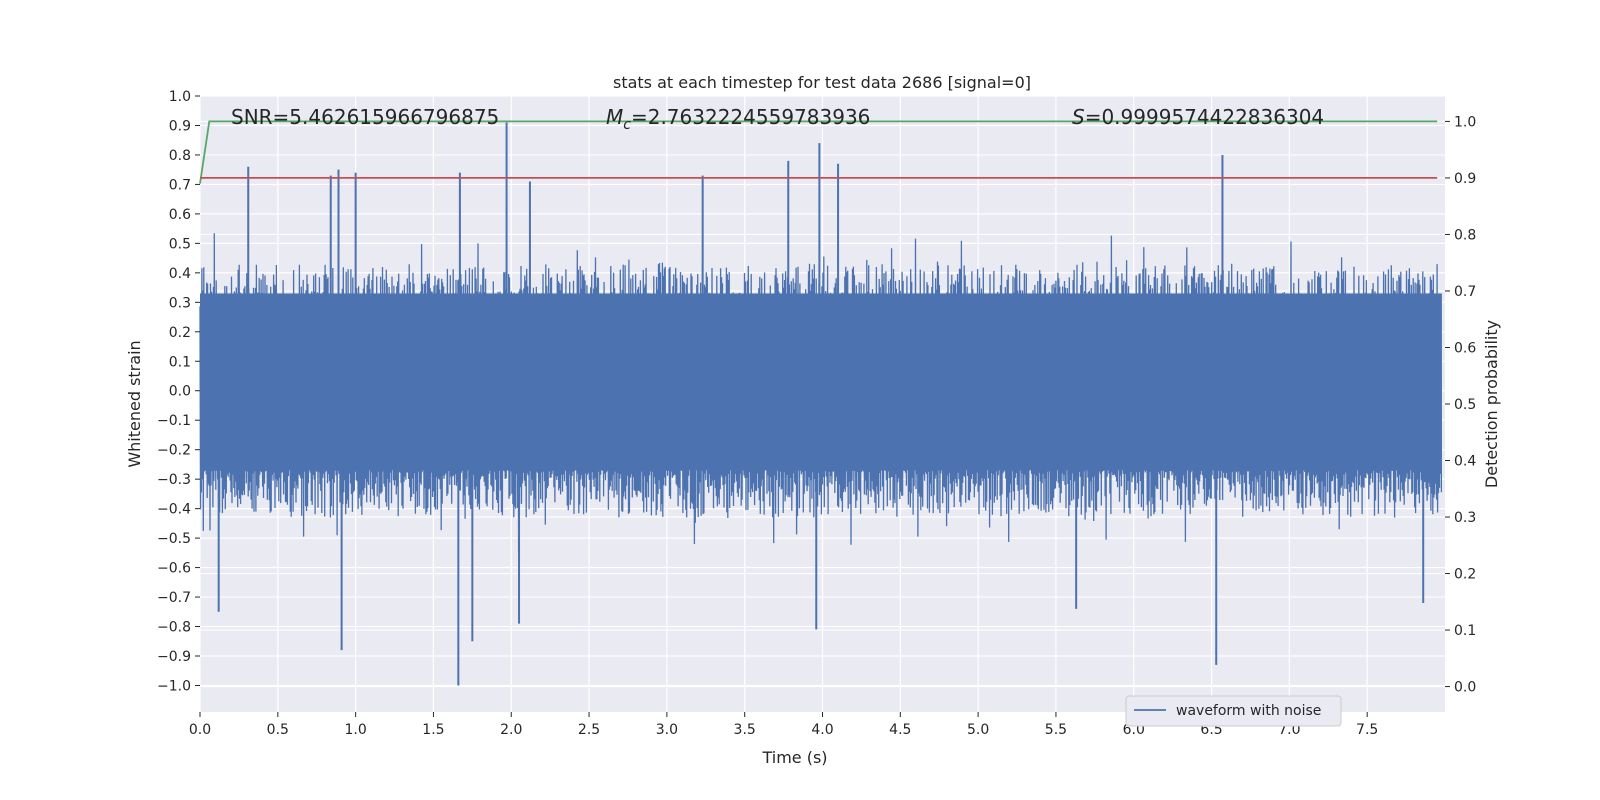  What do you see at coordinates (1465, 575) in the screenshot?
I see `y2-tick-label-8: 0.2` at bounding box center [1465, 575].